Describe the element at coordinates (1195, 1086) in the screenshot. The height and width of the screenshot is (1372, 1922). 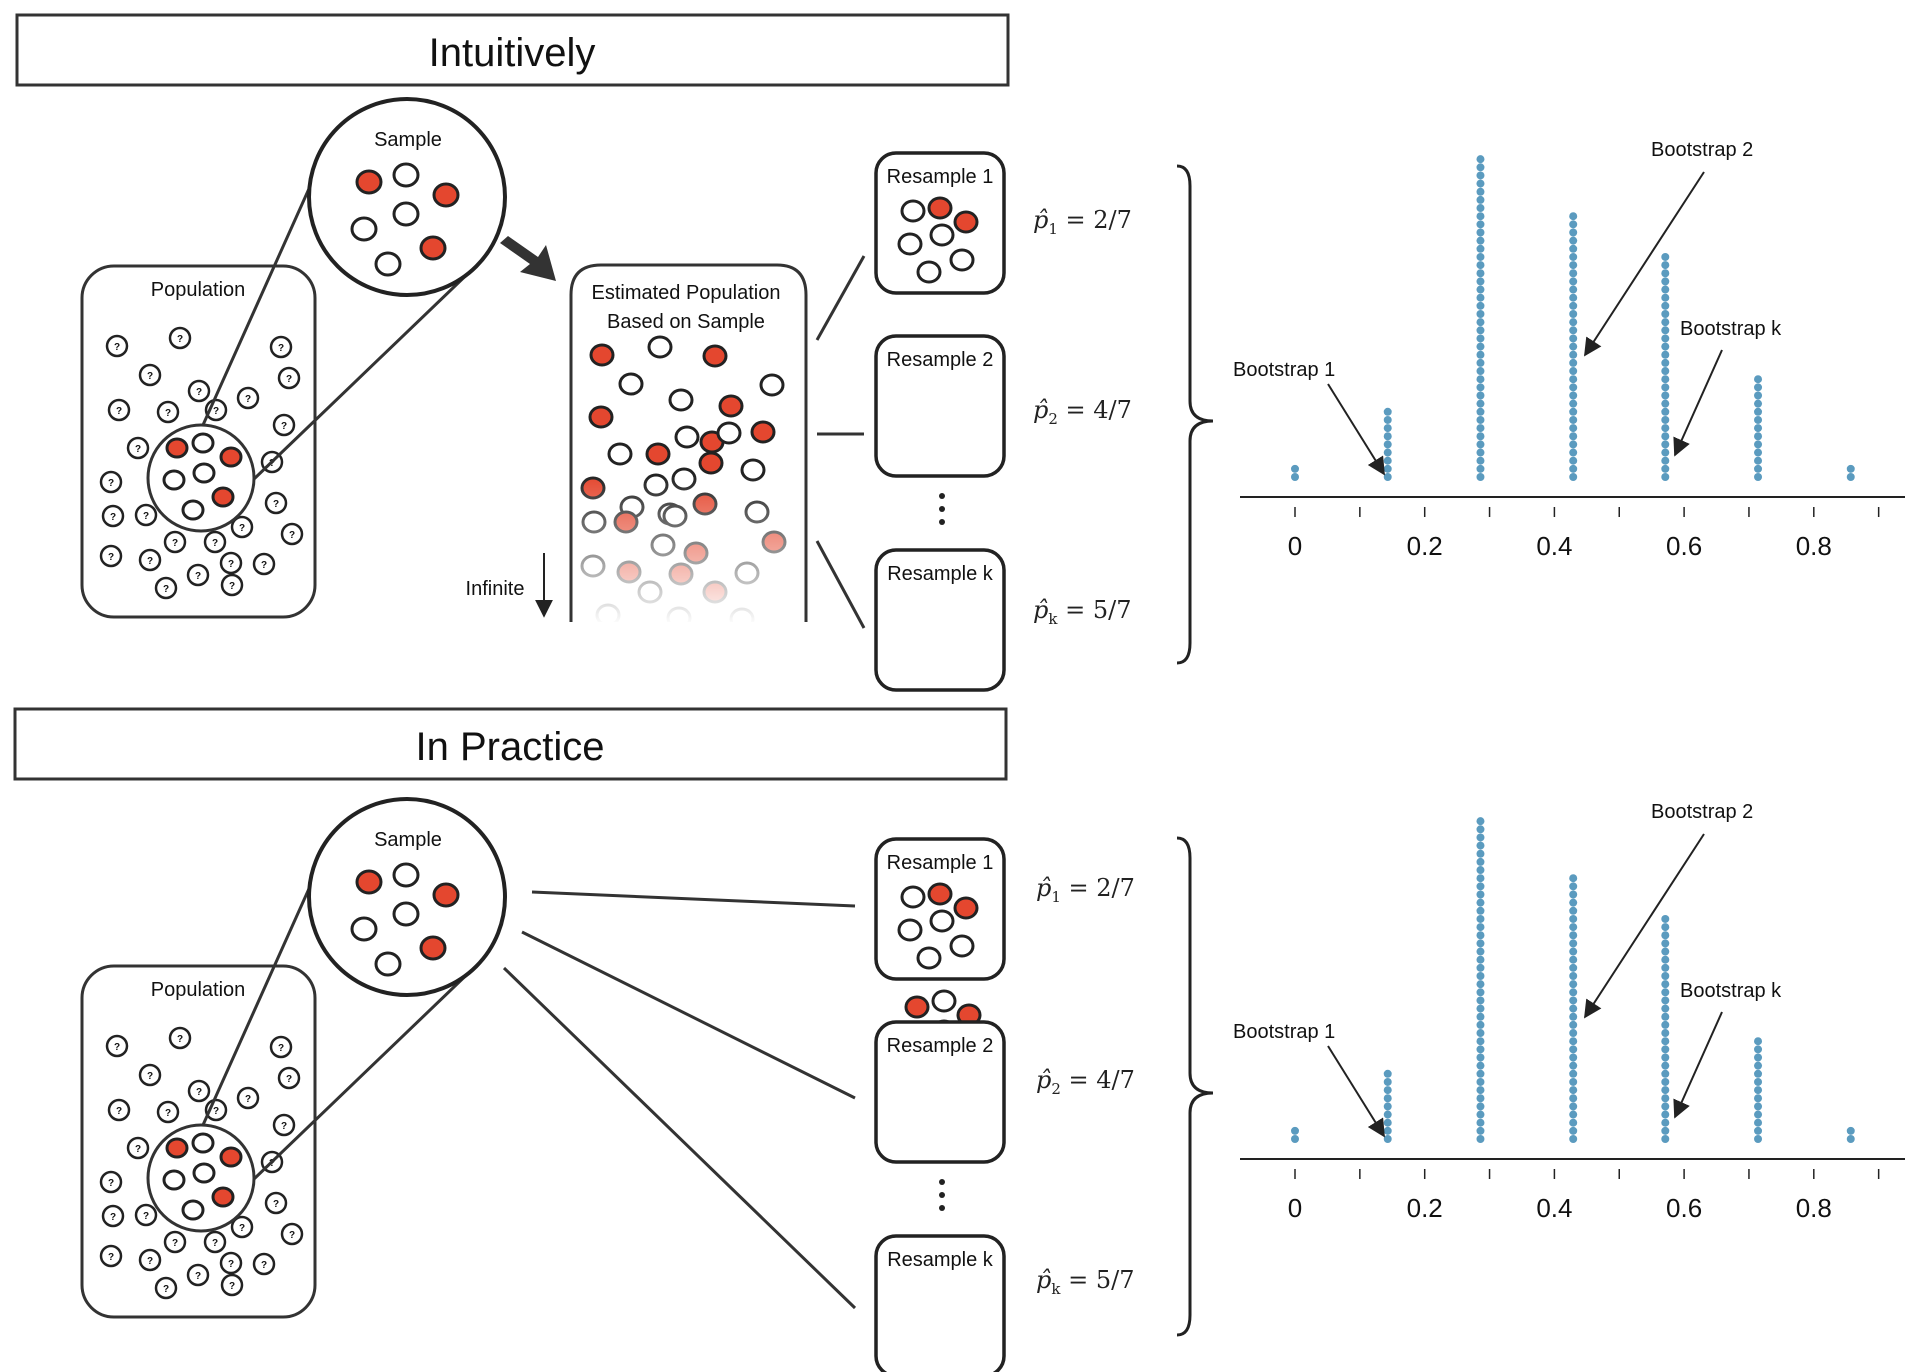
I see `curly-brace` at that location.